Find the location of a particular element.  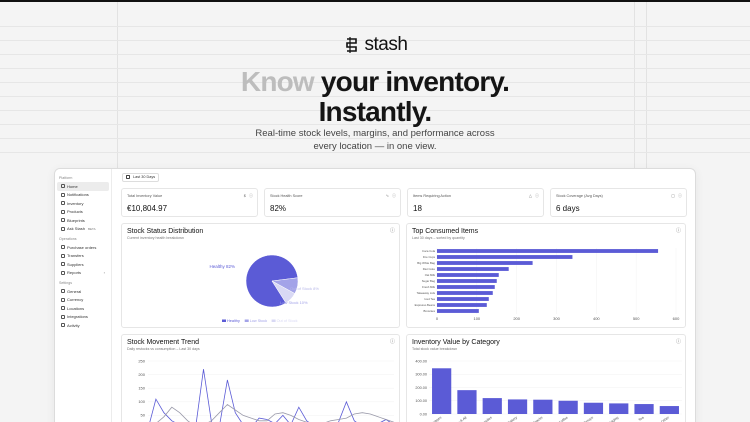

sidebar-item-products: Products is located at coordinates (83, 212).